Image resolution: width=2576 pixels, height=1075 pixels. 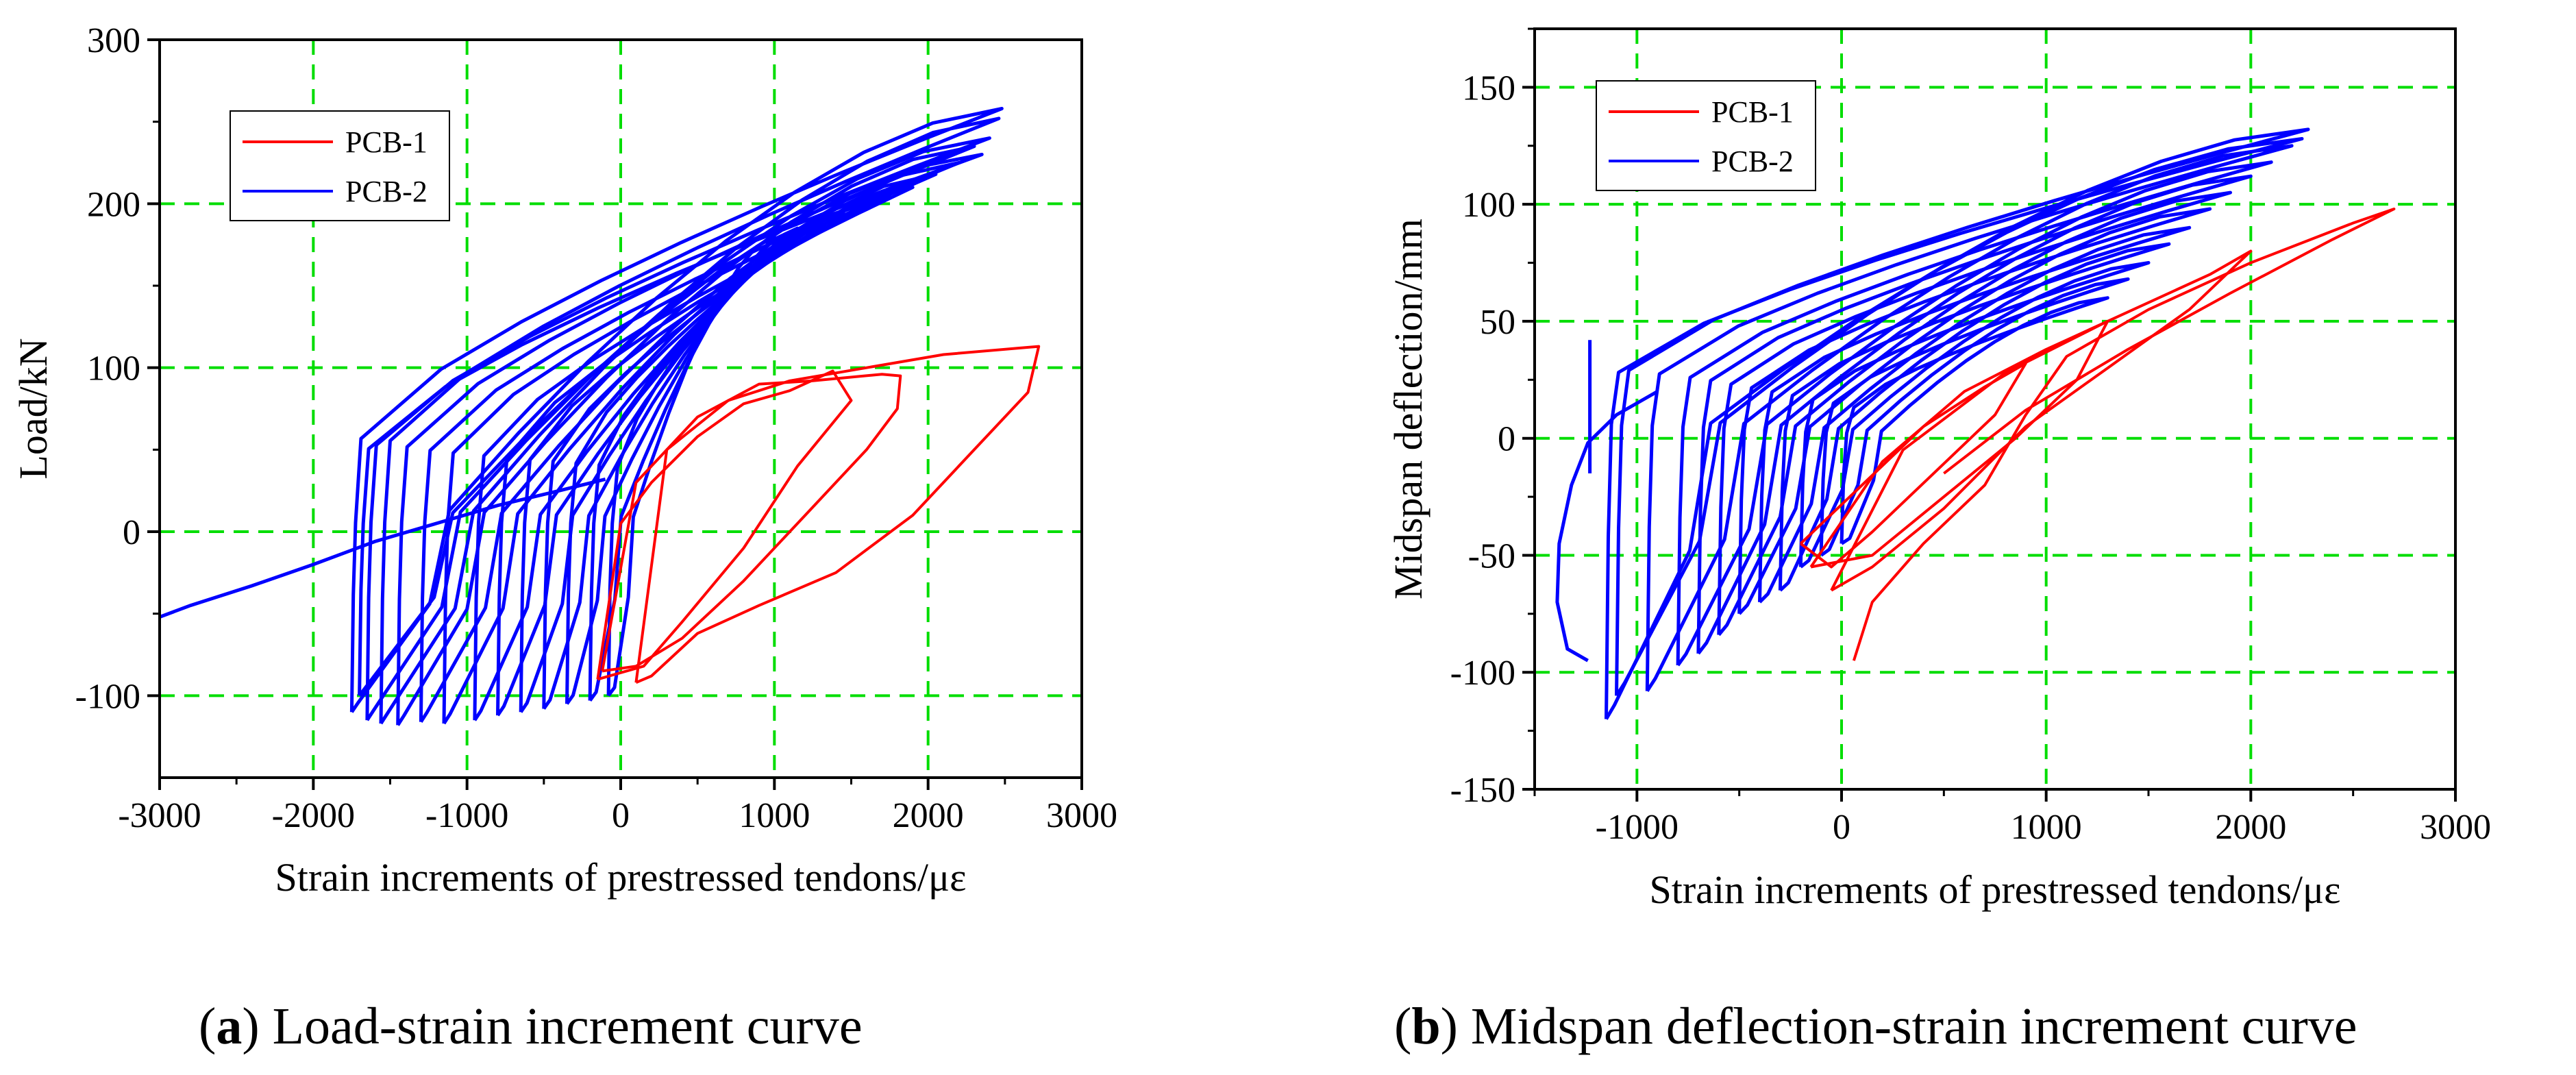 I want to click on y-tick-label: 200, so click(x=113, y=204).